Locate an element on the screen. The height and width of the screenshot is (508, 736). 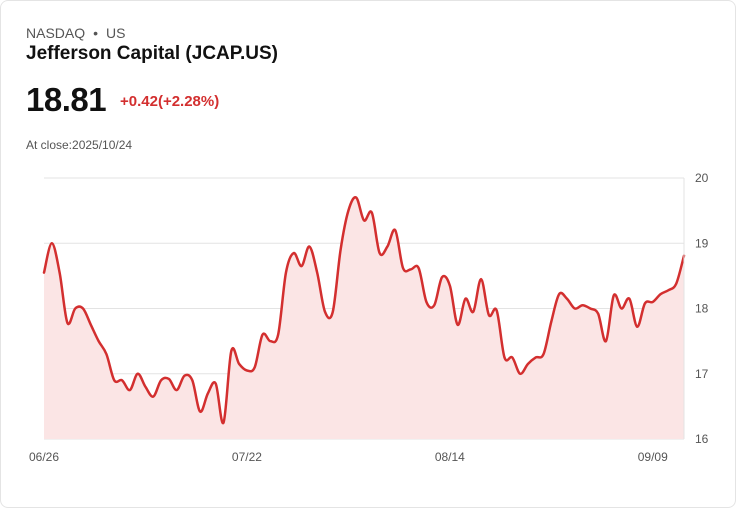
y-tick-label: 17 is located at coordinates (702, 374).